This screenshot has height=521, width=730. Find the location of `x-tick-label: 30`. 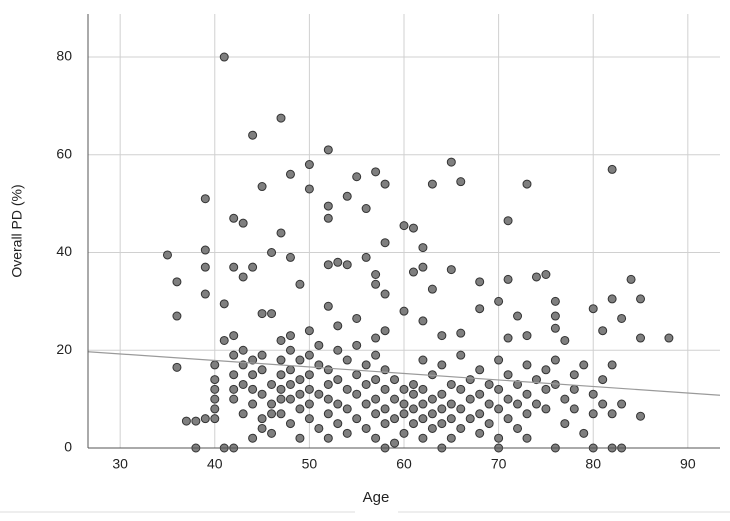

x-tick-label: 30 is located at coordinates (120, 464).